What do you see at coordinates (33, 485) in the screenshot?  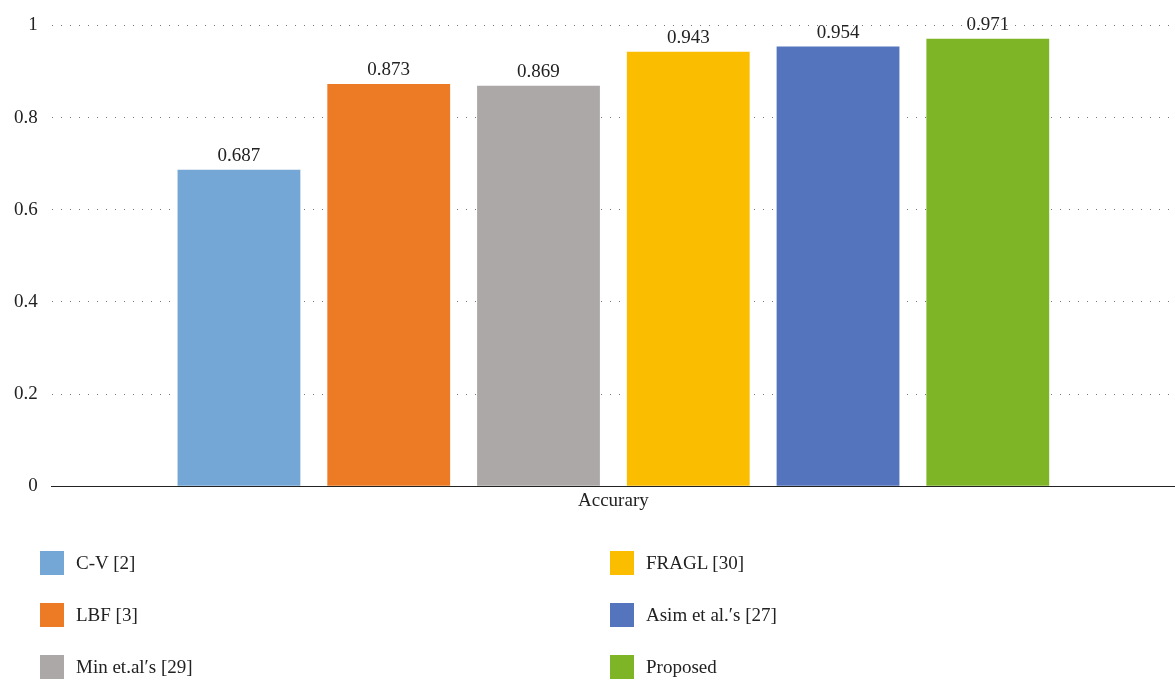 I see `y-tick-label: 0` at bounding box center [33, 485].